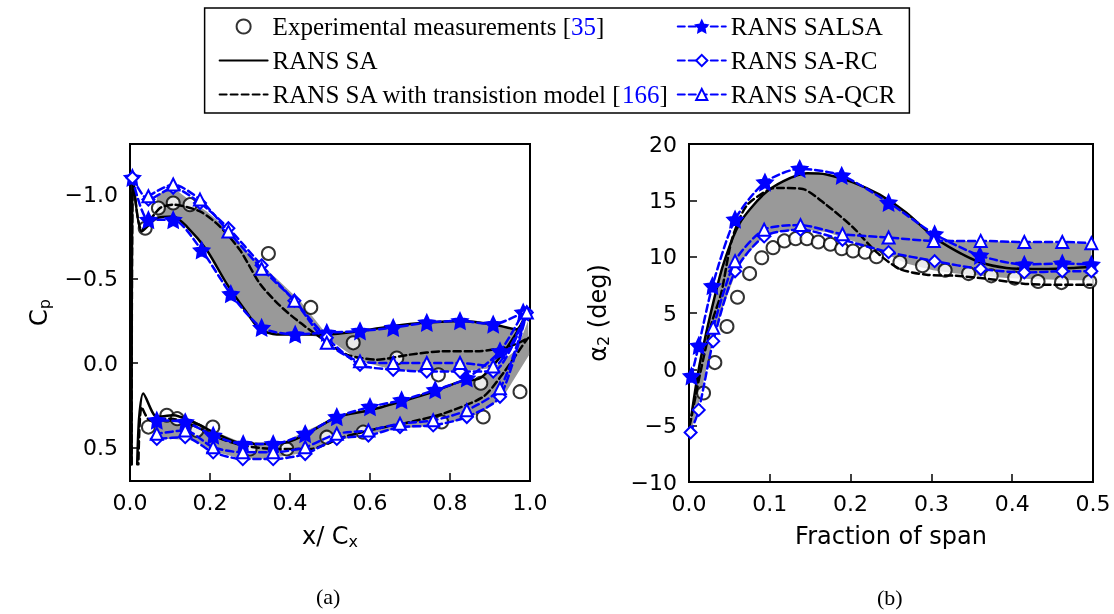 This screenshot has width=1114, height=614. I want to click on x-axis-title: Fraction of span, so click(891, 536).